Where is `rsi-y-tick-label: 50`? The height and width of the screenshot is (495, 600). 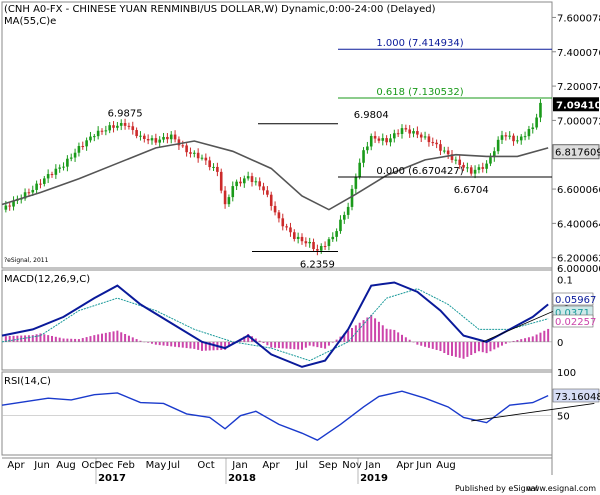 rsi-y-tick-label: 50 is located at coordinates (563, 417).